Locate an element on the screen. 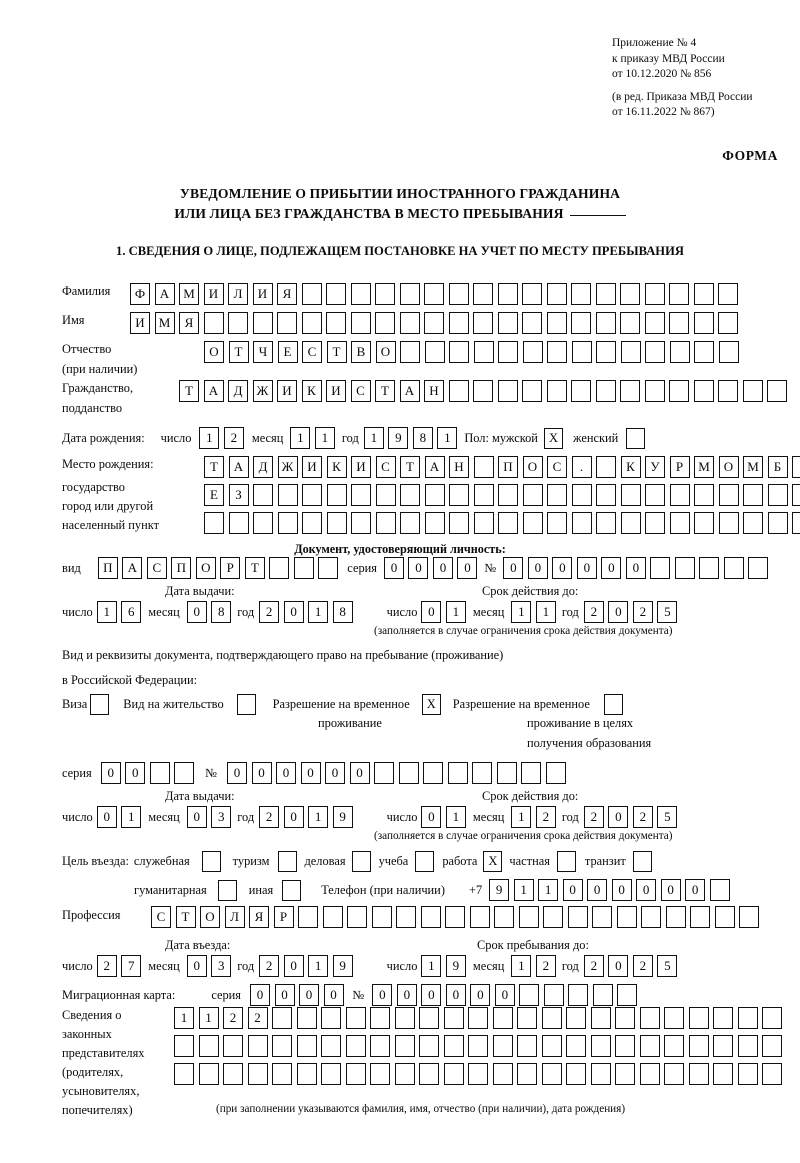  char-box: Р is located at coordinates (679, 467).